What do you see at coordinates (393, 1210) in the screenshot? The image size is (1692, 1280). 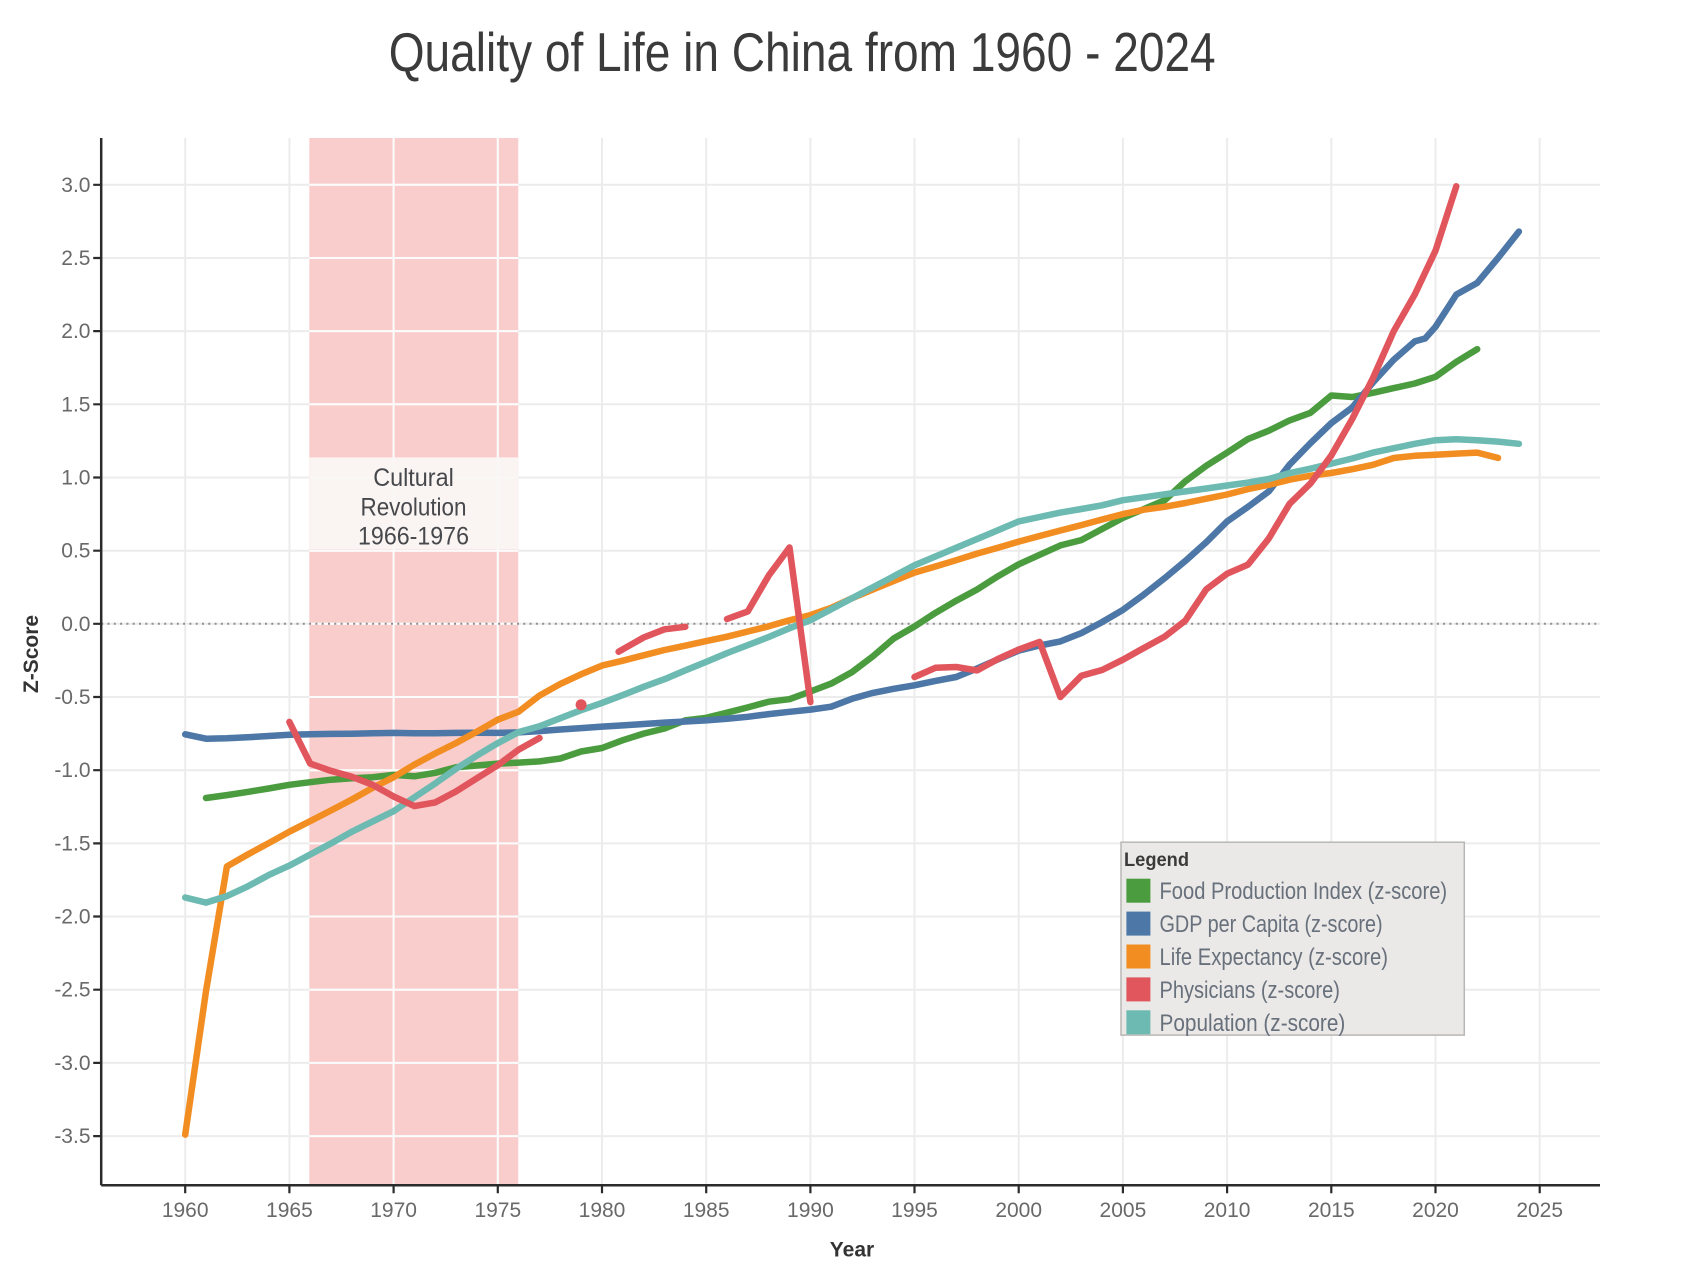 I see `svg-text: 1970` at bounding box center [393, 1210].